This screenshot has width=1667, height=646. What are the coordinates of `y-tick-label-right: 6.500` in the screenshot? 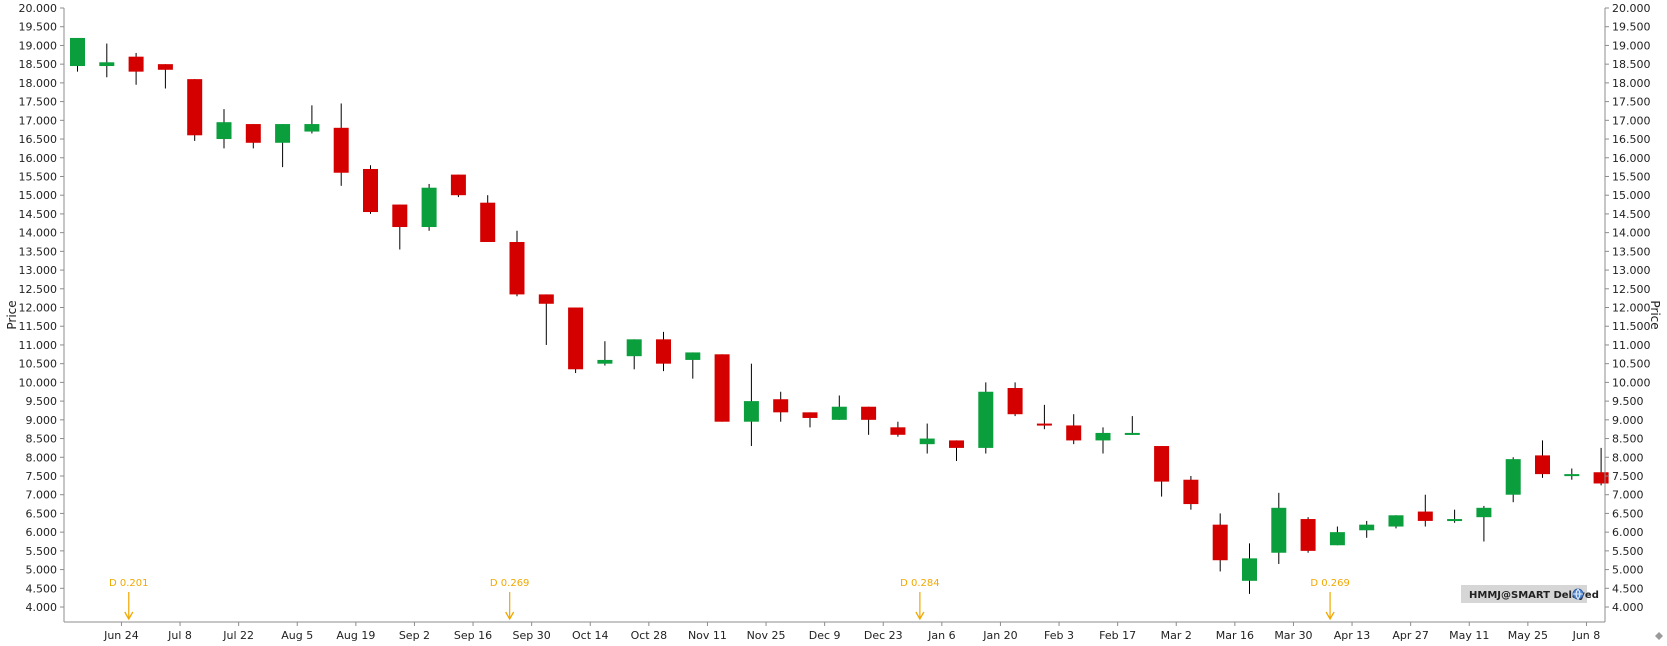 It's located at (1628, 513).